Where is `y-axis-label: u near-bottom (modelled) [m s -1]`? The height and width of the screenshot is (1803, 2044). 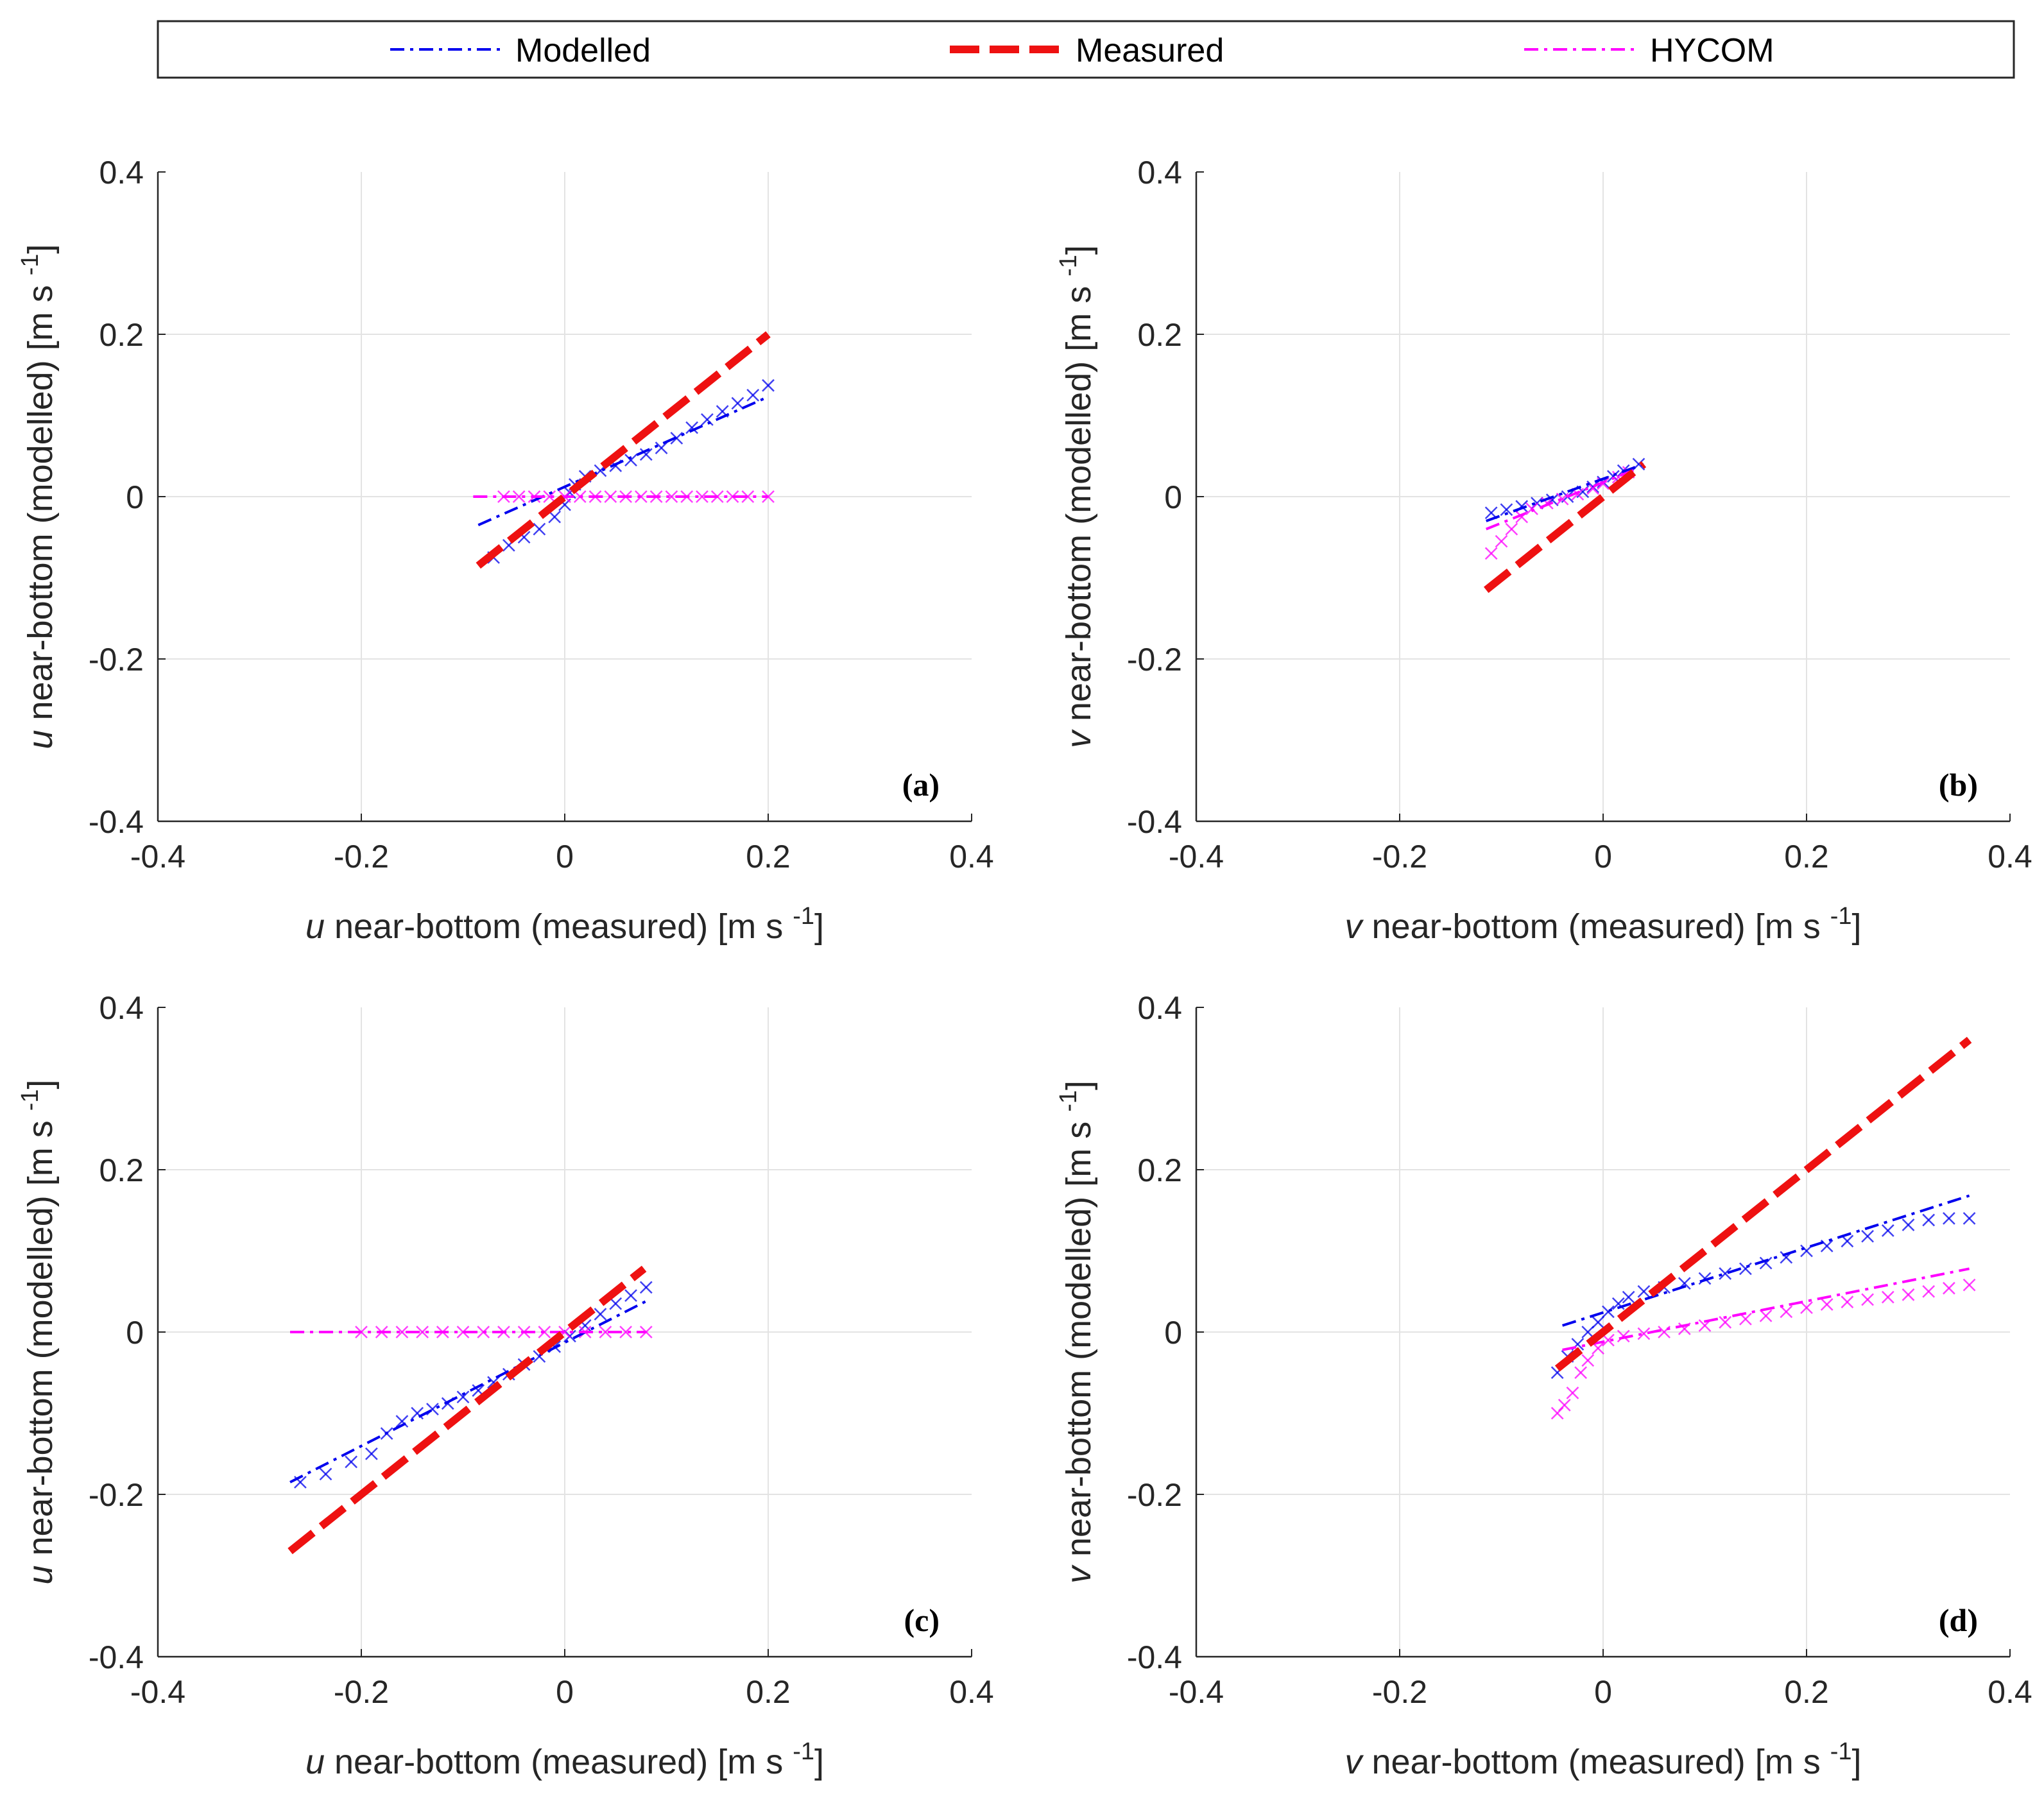
y-axis-label: u near-bottom (modelled) [m s -1] is located at coordinates (38, 1332).